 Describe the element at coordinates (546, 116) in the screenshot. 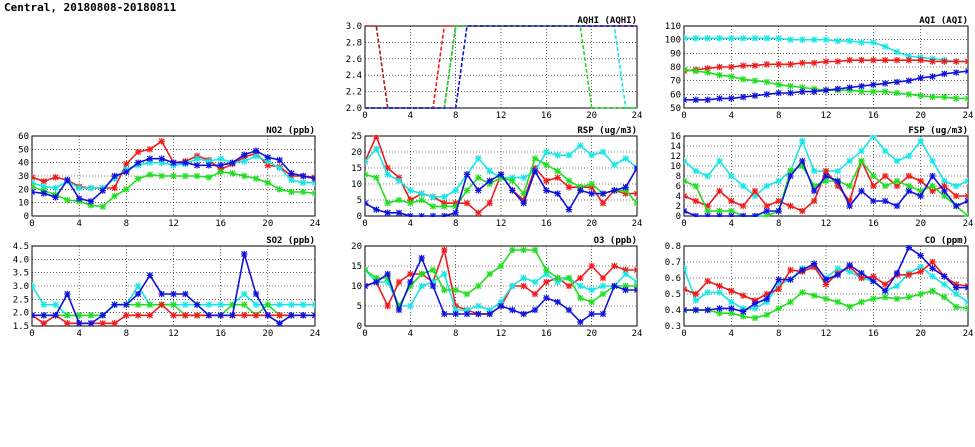

I see `aqhi-xtick-label: 16` at that location.